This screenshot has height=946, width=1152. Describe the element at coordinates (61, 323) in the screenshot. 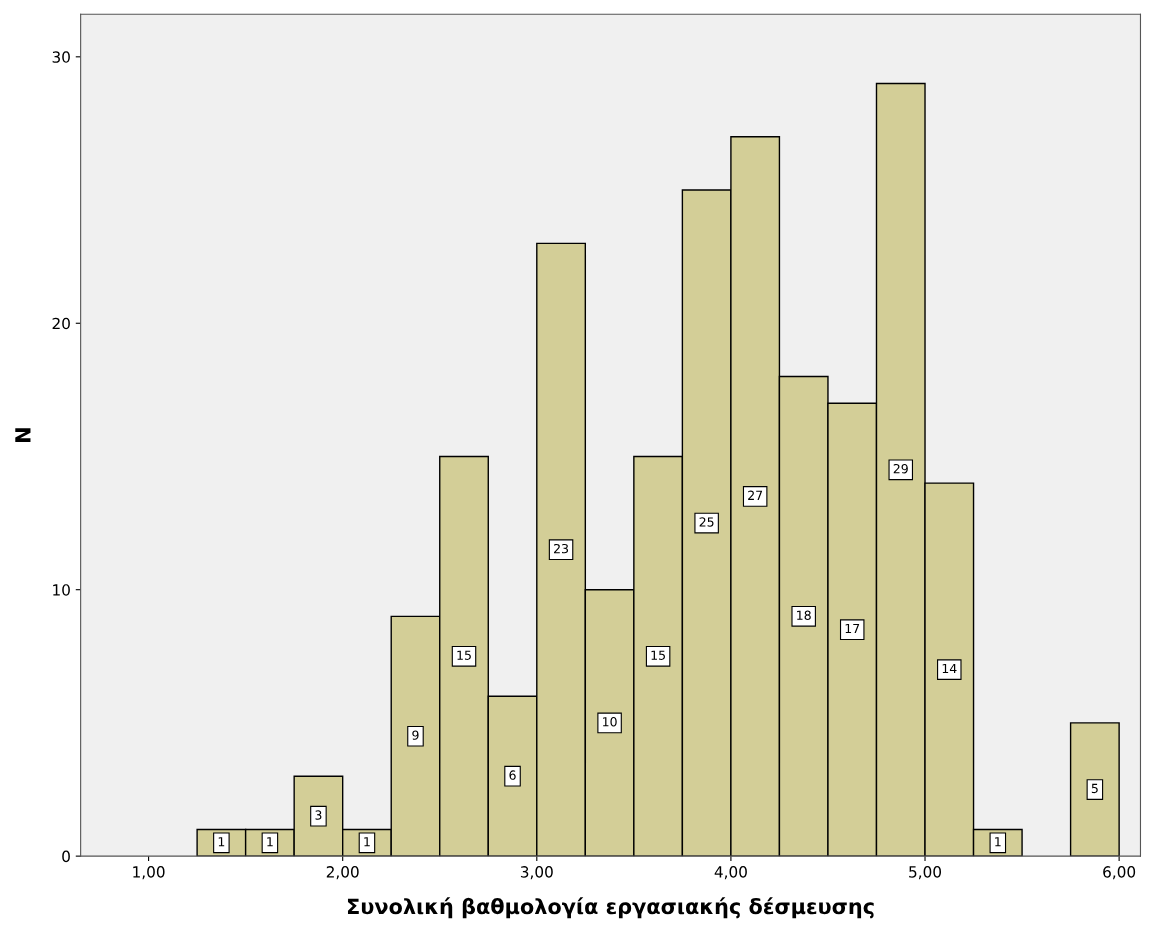

I see `y-tick-label: 20` at that location.